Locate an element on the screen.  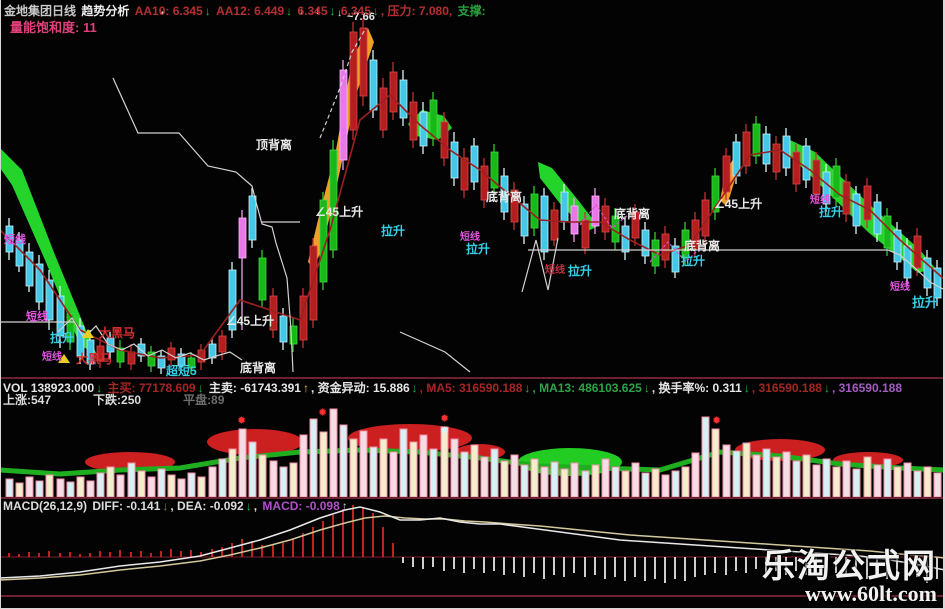
header-segment: 支撑: is located at coordinates (471, 11).